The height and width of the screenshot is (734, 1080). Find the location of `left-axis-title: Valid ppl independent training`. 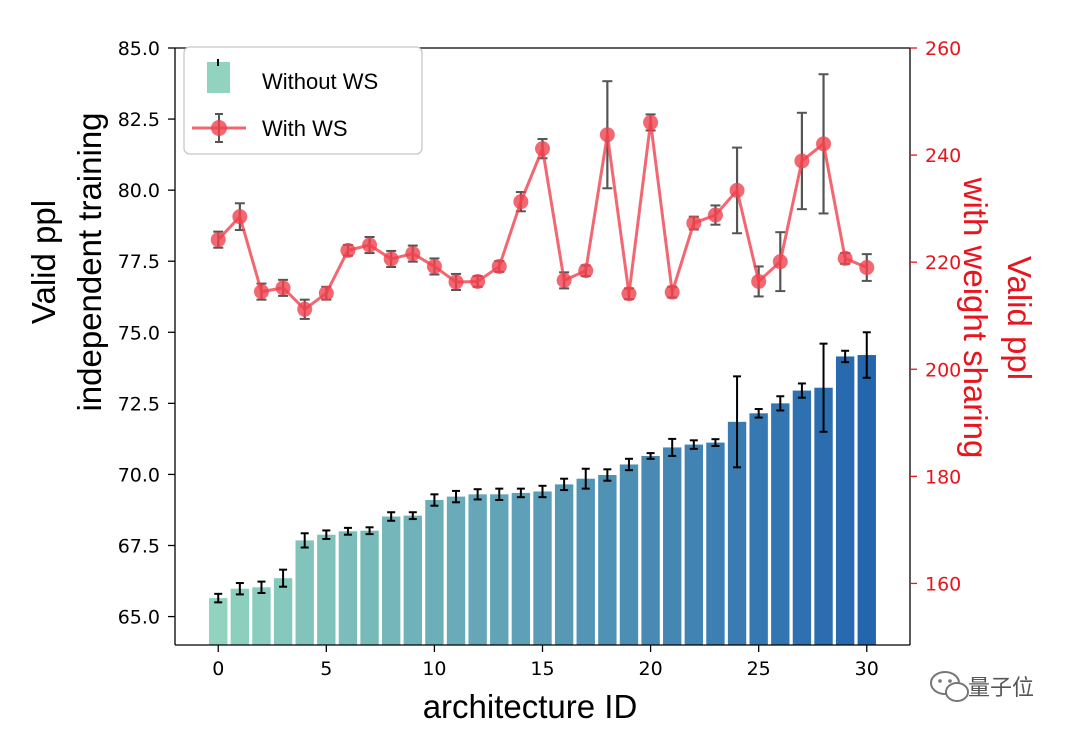

left-axis-title: Valid ppl independent training is located at coordinates (66, 261).